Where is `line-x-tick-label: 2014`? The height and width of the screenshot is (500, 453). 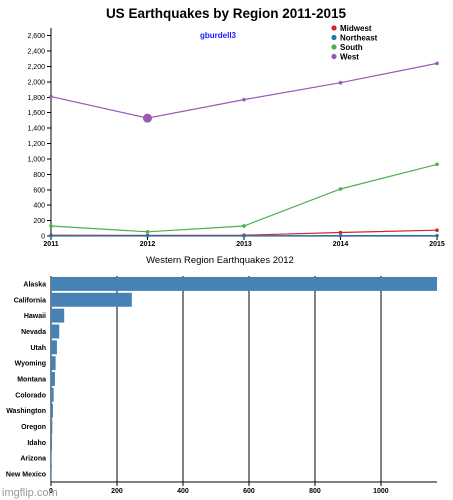
line-x-tick-label: 2014 is located at coordinates (341, 244).